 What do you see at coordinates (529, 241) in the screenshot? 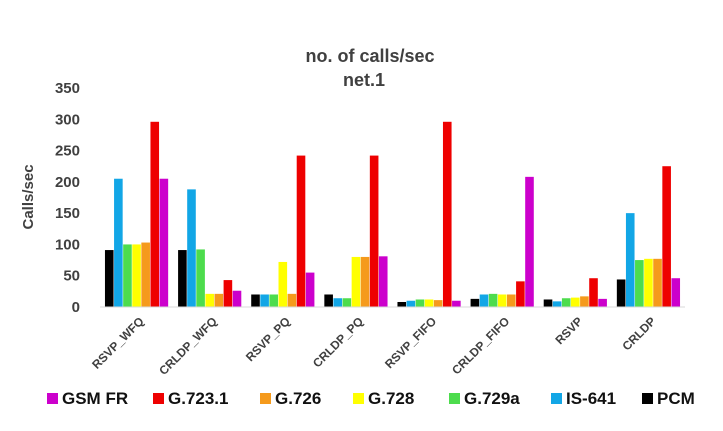
I see `bar-gsm-fr-crldp-fifo` at bounding box center [529, 241].